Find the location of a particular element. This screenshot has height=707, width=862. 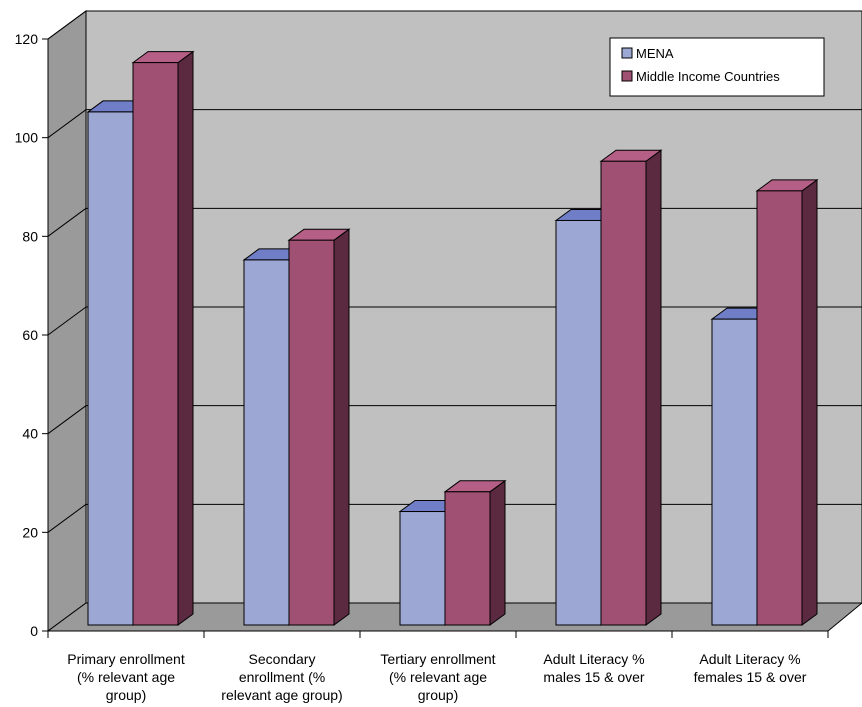

legend-label: Middle Income Countries is located at coordinates (708, 76).